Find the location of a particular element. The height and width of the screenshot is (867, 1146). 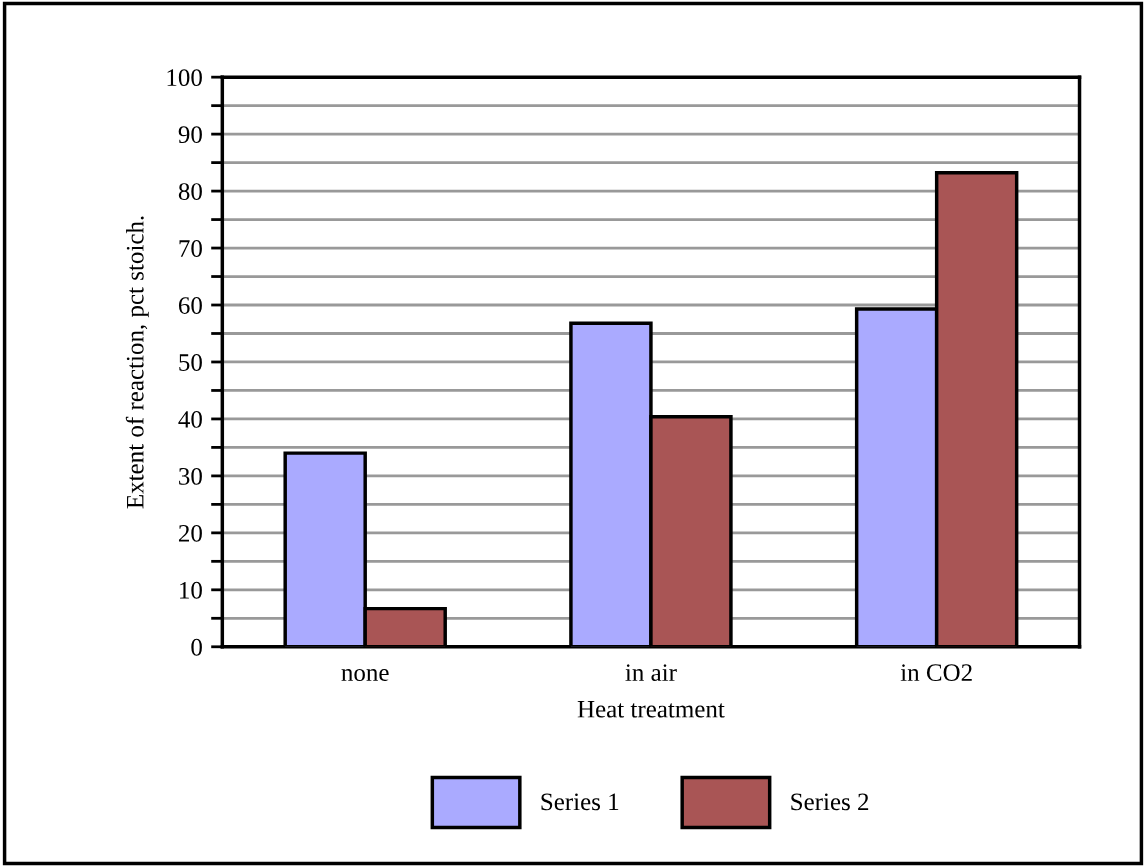

y-tick-label: 70 is located at coordinates (190, 248).